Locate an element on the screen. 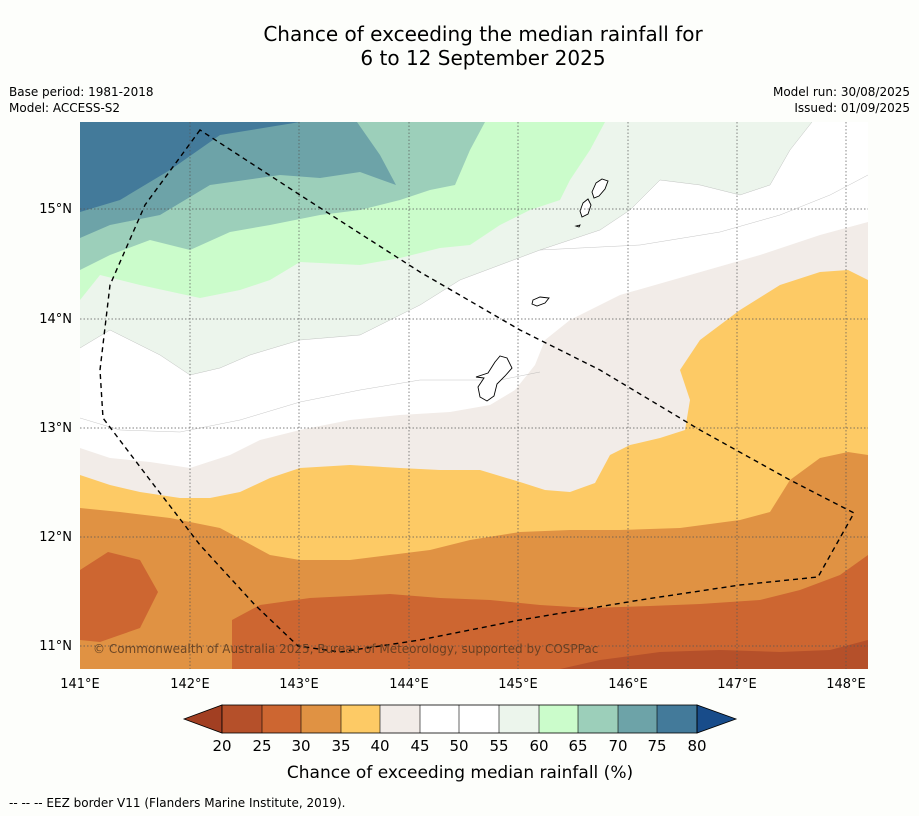  colorbar-tick: 45 is located at coordinates (419, 746).